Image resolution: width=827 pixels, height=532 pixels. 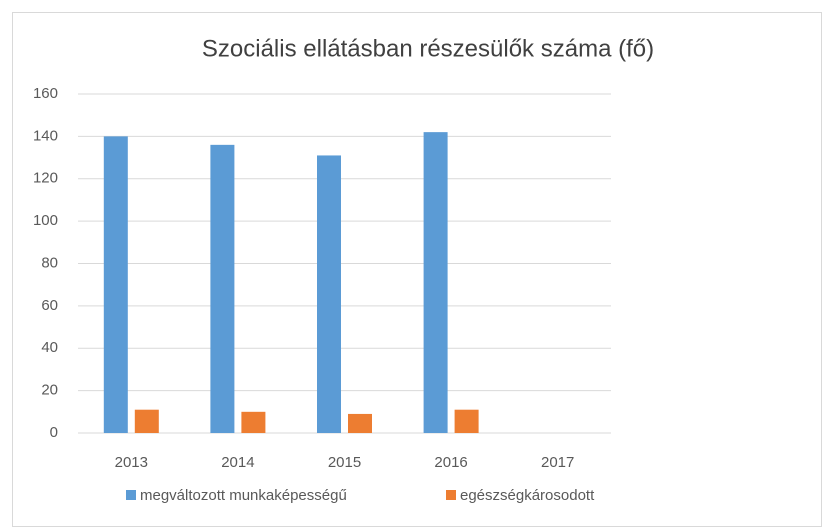 What do you see at coordinates (450, 462) in the screenshot?
I see `x-tick-label: 2016` at bounding box center [450, 462].